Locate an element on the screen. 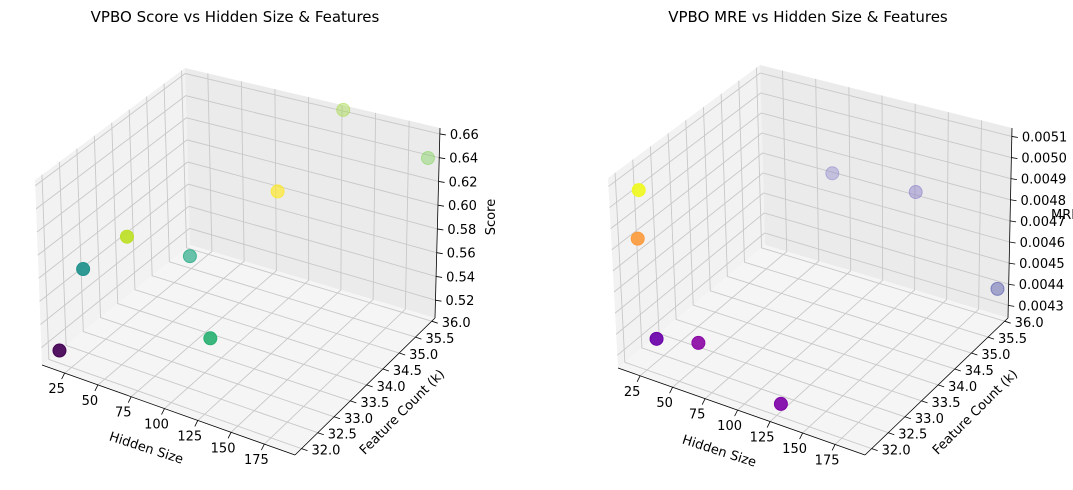  y-tick-label: 36.0 is located at coordinates (456, 323).